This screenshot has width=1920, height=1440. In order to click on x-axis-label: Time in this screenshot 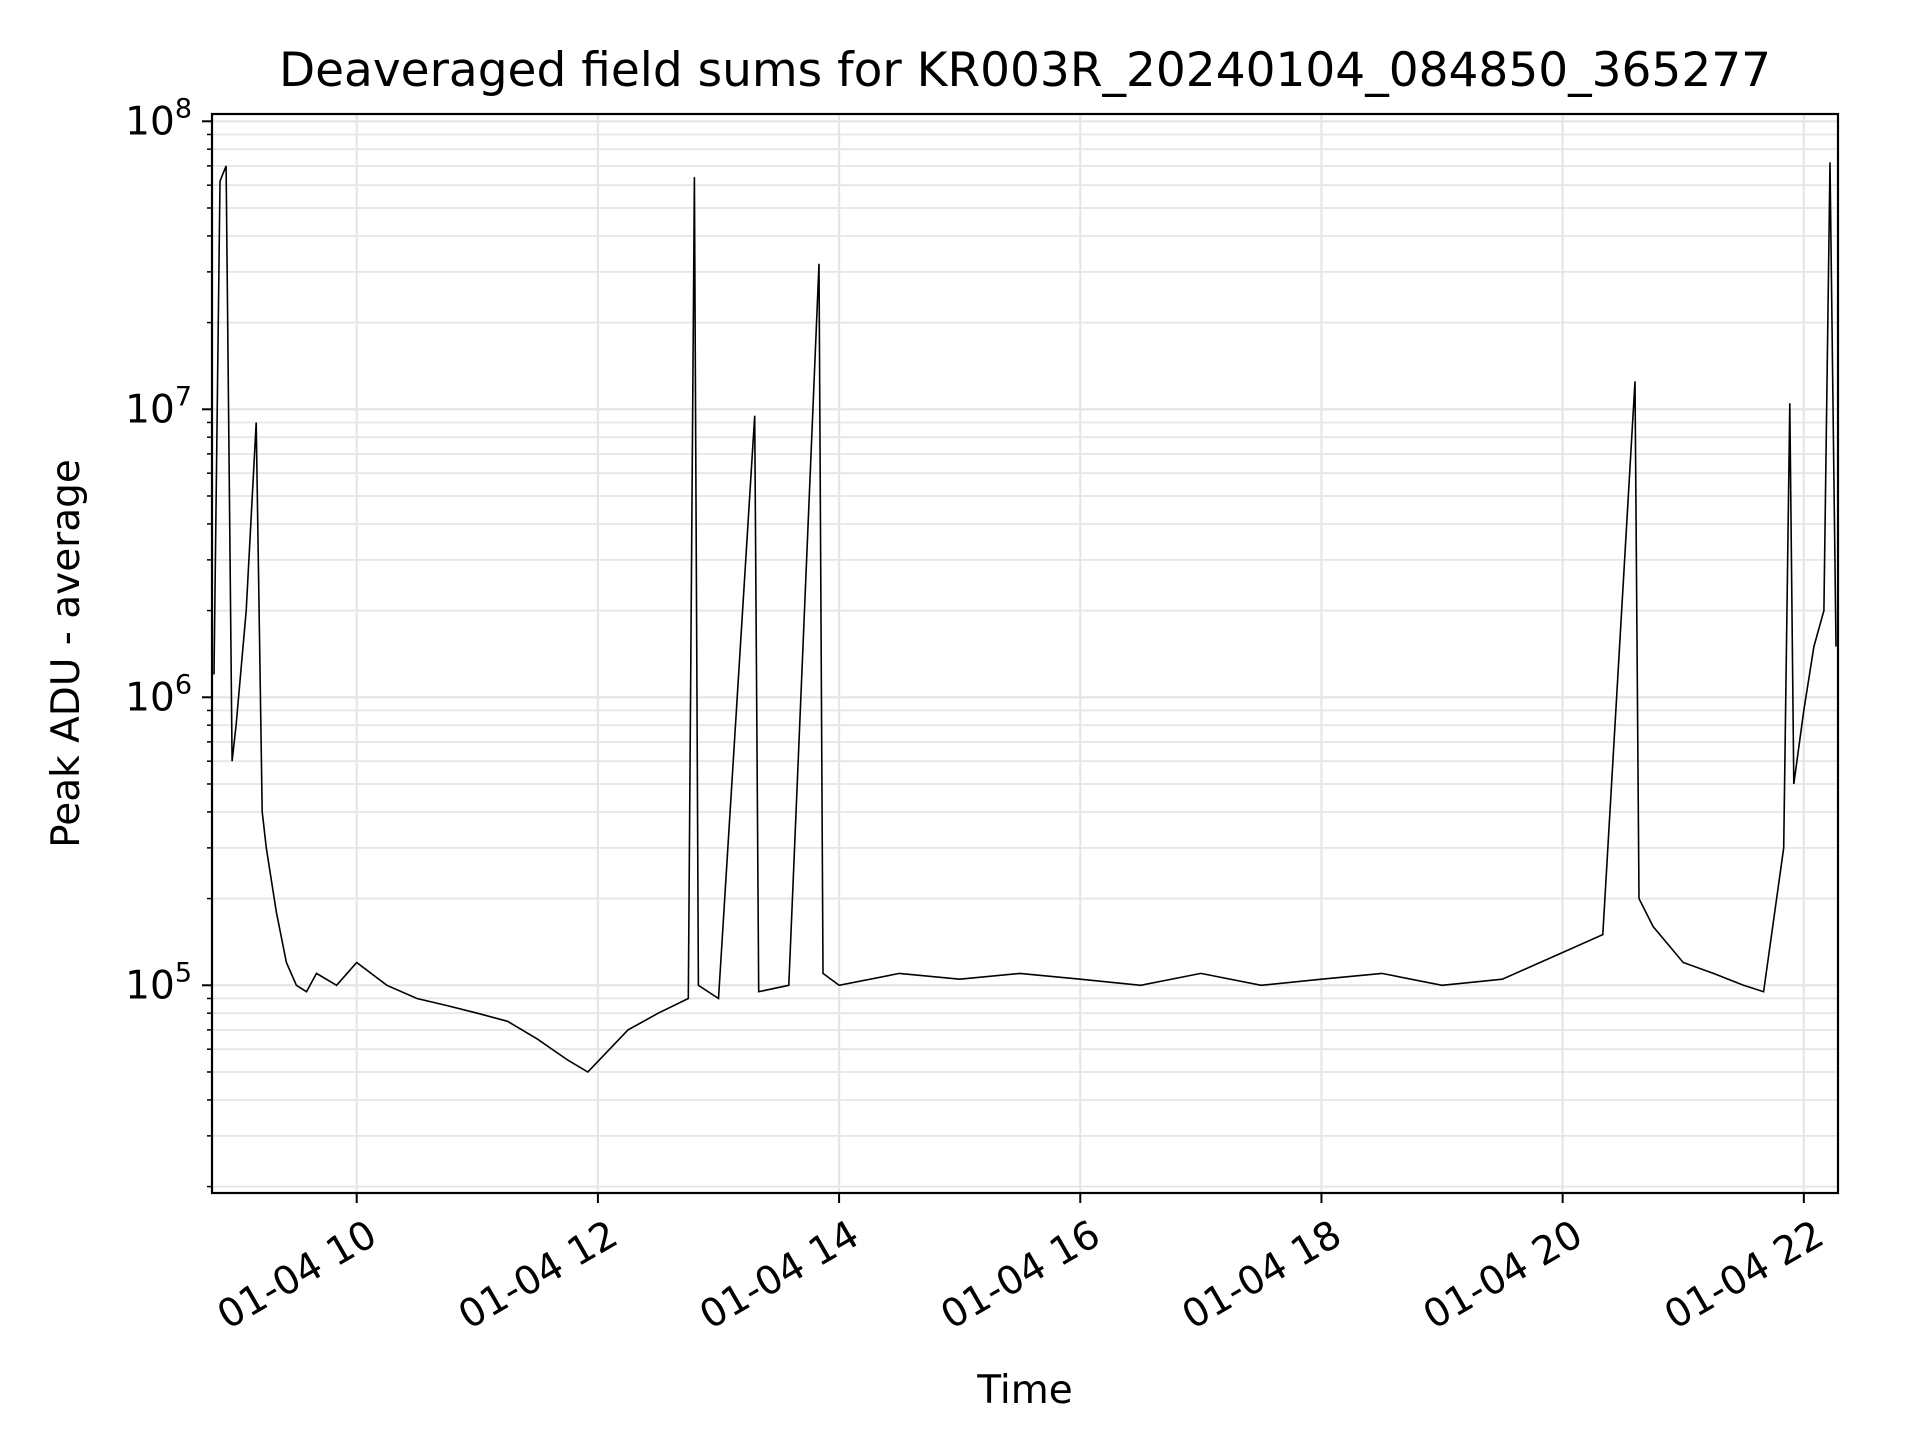, I will do `click(1024, 1390)`.